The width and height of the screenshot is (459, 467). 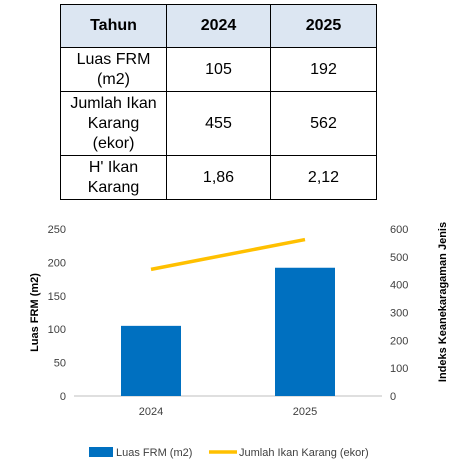 I want to click on legend-label: Luas FRM (m2), so click(x=154, y=453).